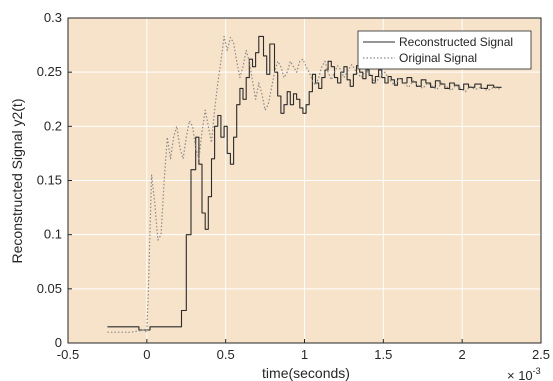 This screenshot has height=381, width=553. I want to click on x-tick-label: 2, so click(462, 354).